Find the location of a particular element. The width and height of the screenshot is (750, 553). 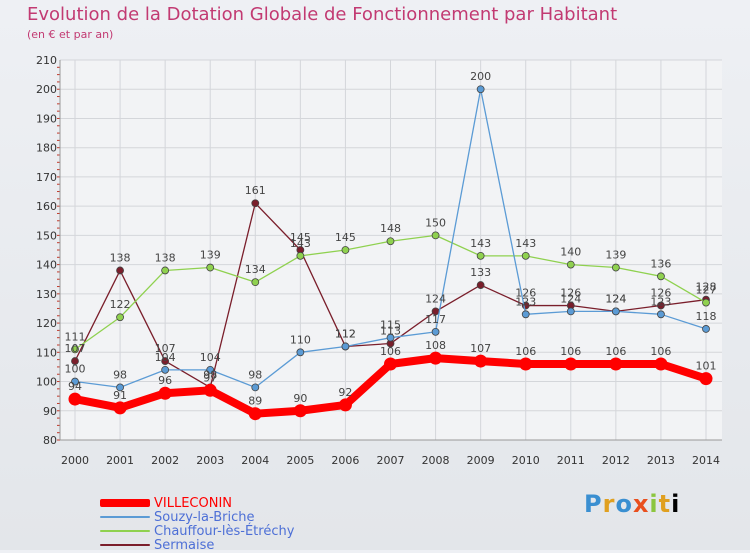

data-label: 111 is located at coordinates (75, 336).